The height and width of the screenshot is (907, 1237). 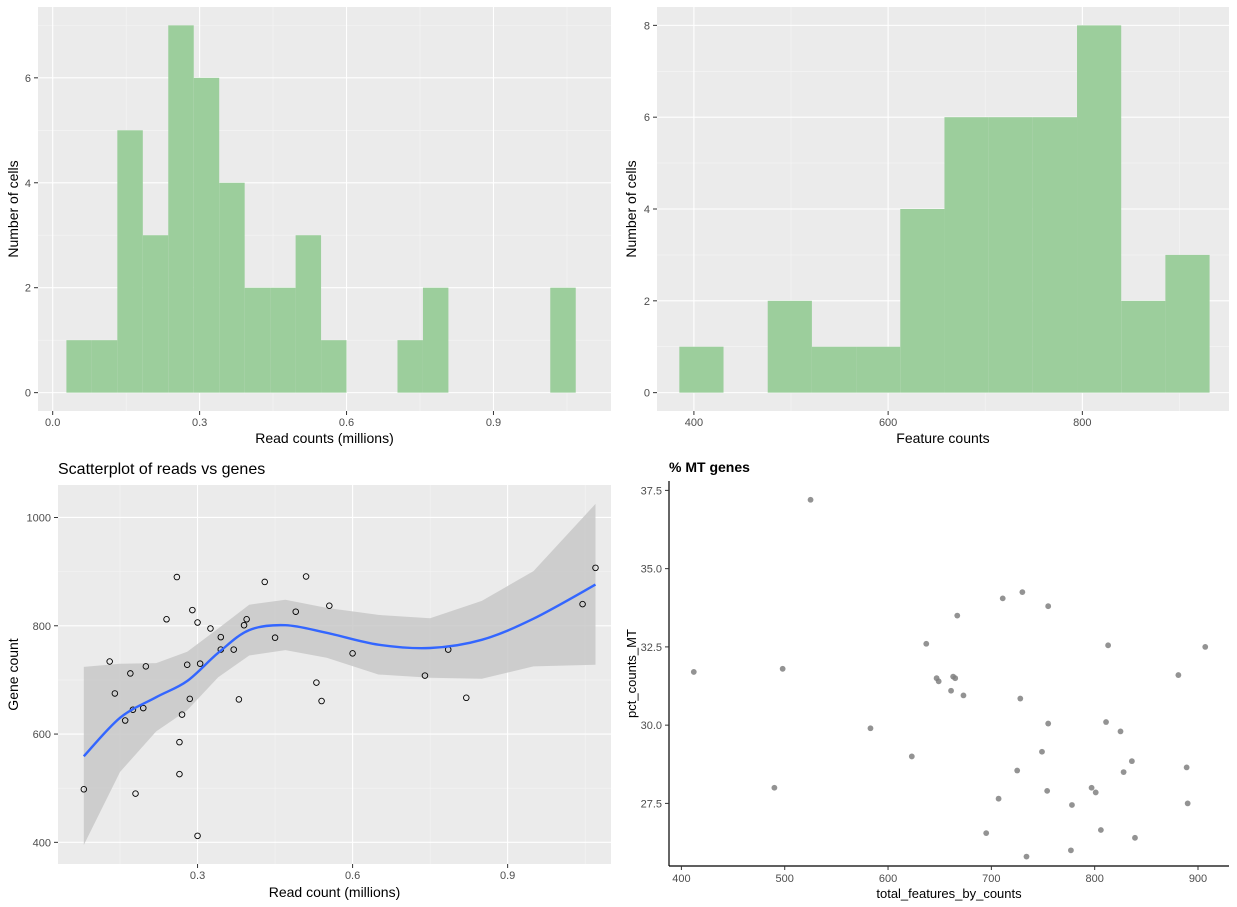 I want to click on y-tick-label: 30.0, so click(x=651, y=726).